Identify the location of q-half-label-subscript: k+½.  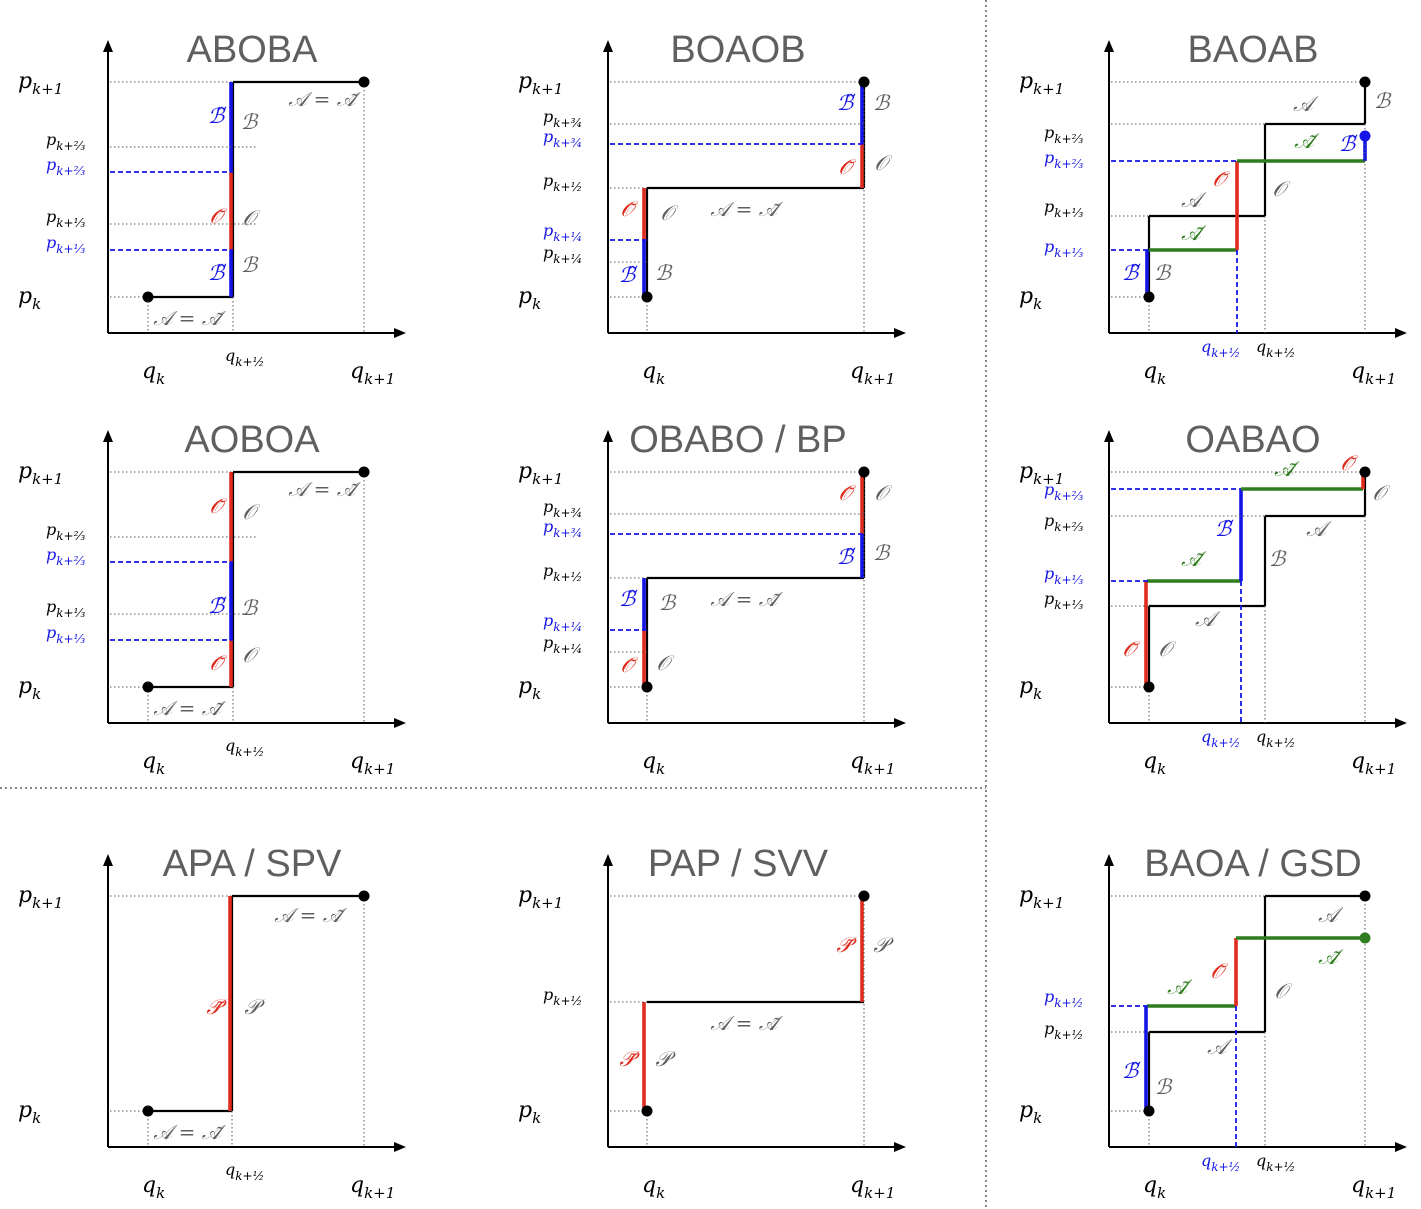
(249, 1176).